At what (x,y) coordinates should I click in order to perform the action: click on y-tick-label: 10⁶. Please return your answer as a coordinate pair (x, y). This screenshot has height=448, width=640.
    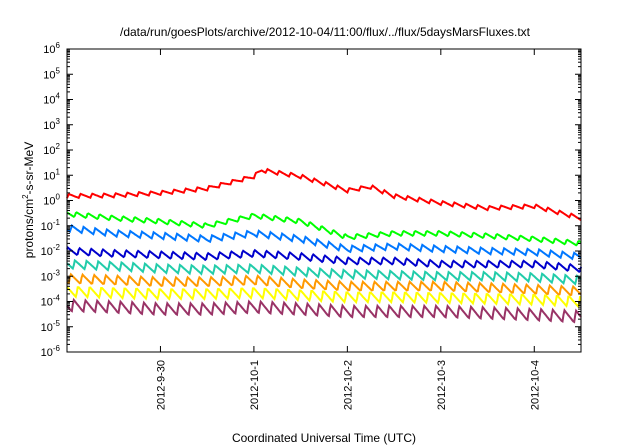
    Looking at the image, I should click on (51, 48).